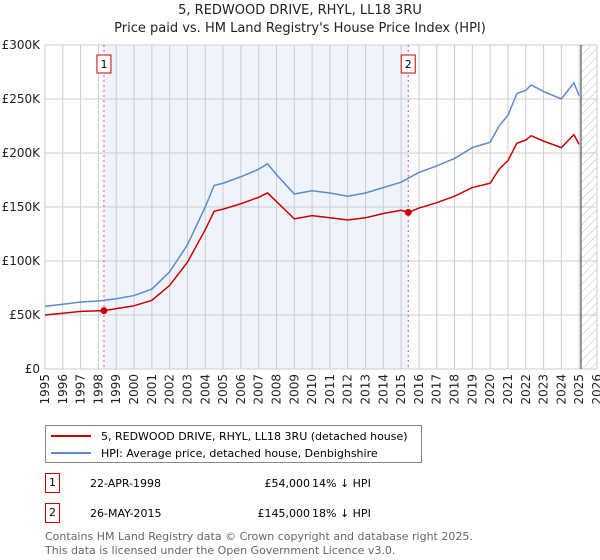 This screenshot has width=600, height=560. Describe the element at coordinates (22, 45) in the screenshot. I see `y-tick-label: £300K` at that location.